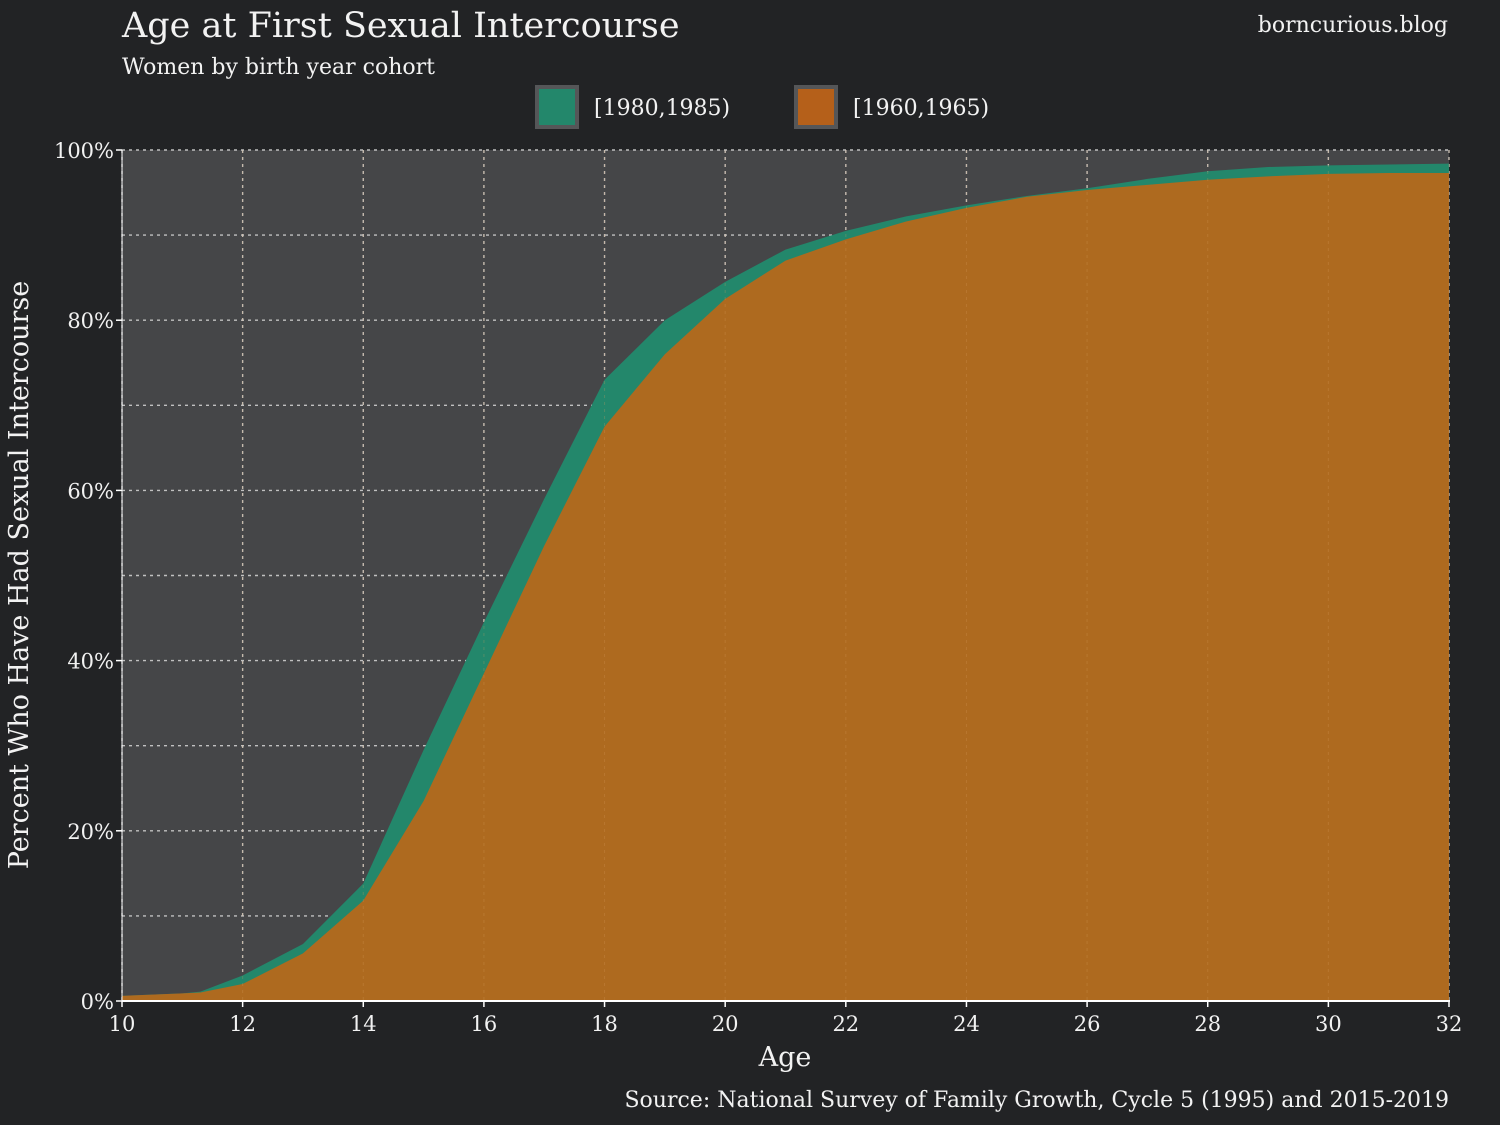 The image size is (1500, 1125). Describe the element at coordinates (90, 662) in the screenshot. I see `y-tick-label: 40%` at that location.